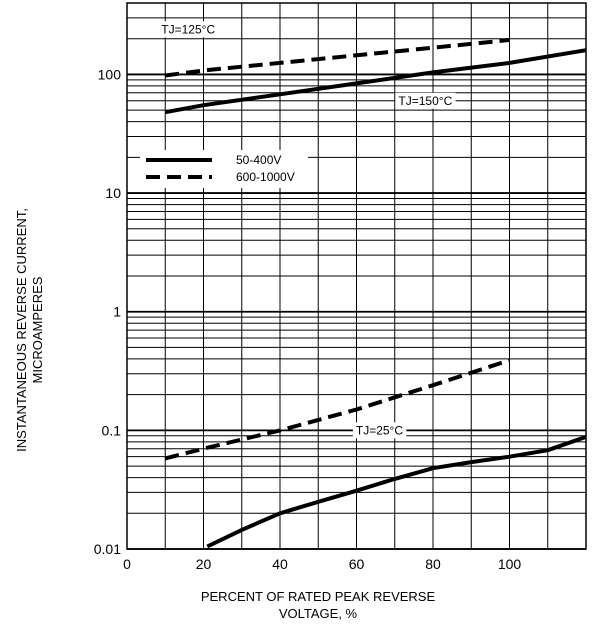  Describe the element at coordinates (258, 160) in the screenshot. I see `legend-label: 50-400V` at that location.